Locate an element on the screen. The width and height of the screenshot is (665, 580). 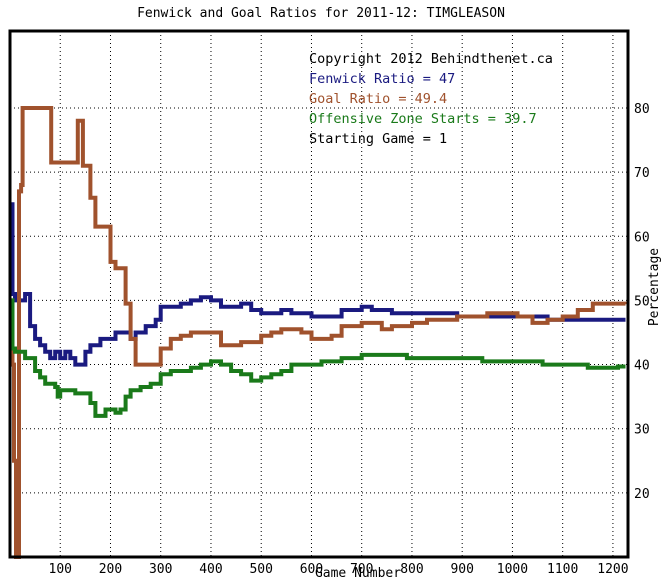
annotation-line: Offensive Zone Starts = 39.7 is located at coordinates (423, 119).